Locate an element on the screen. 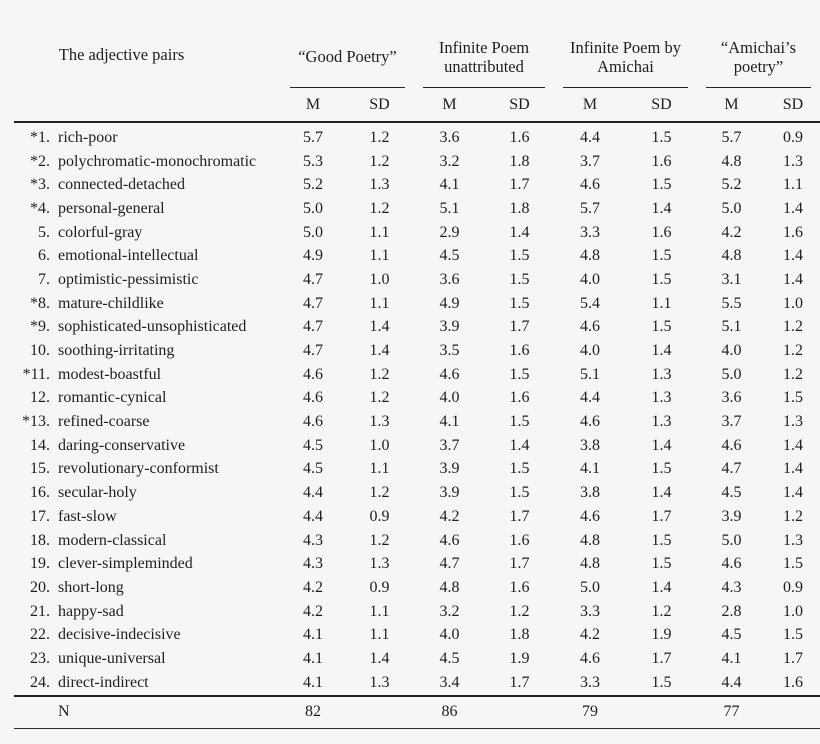  row-number: 5. is located at coordinates (44, 232).